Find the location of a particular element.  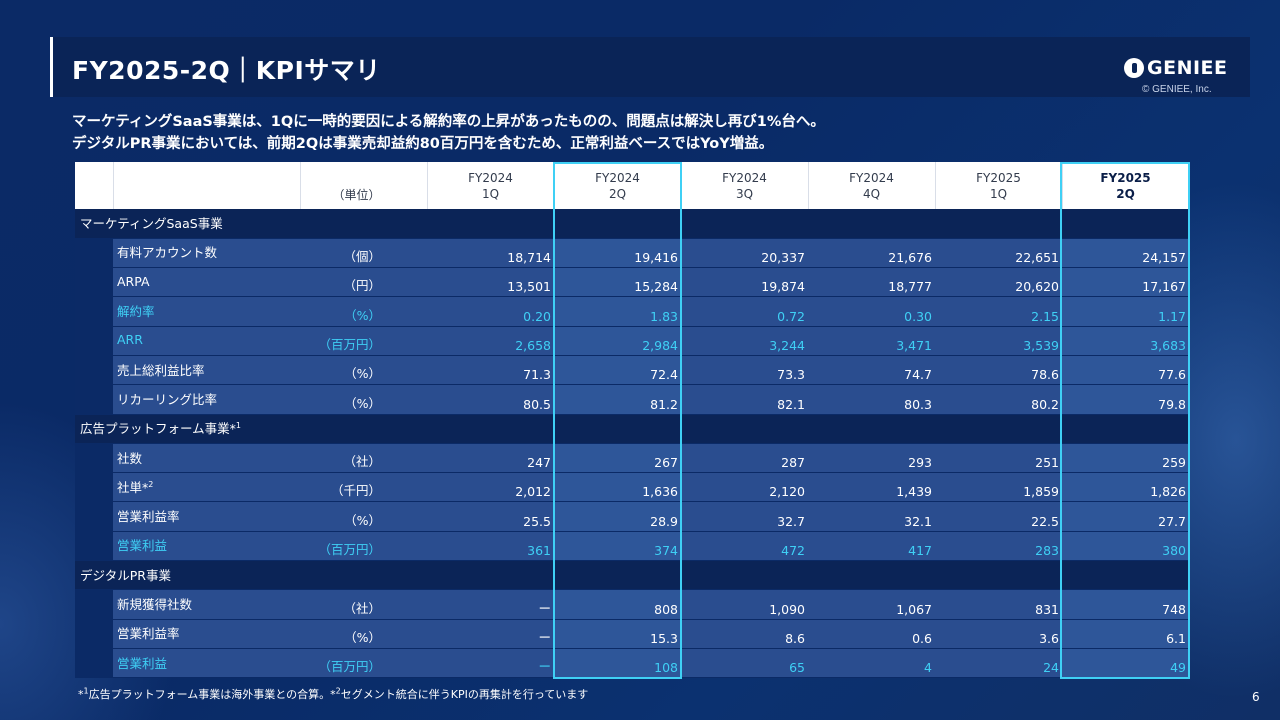

section-title: マーケティングSaaS事業 is located at coordinates (632, 224).